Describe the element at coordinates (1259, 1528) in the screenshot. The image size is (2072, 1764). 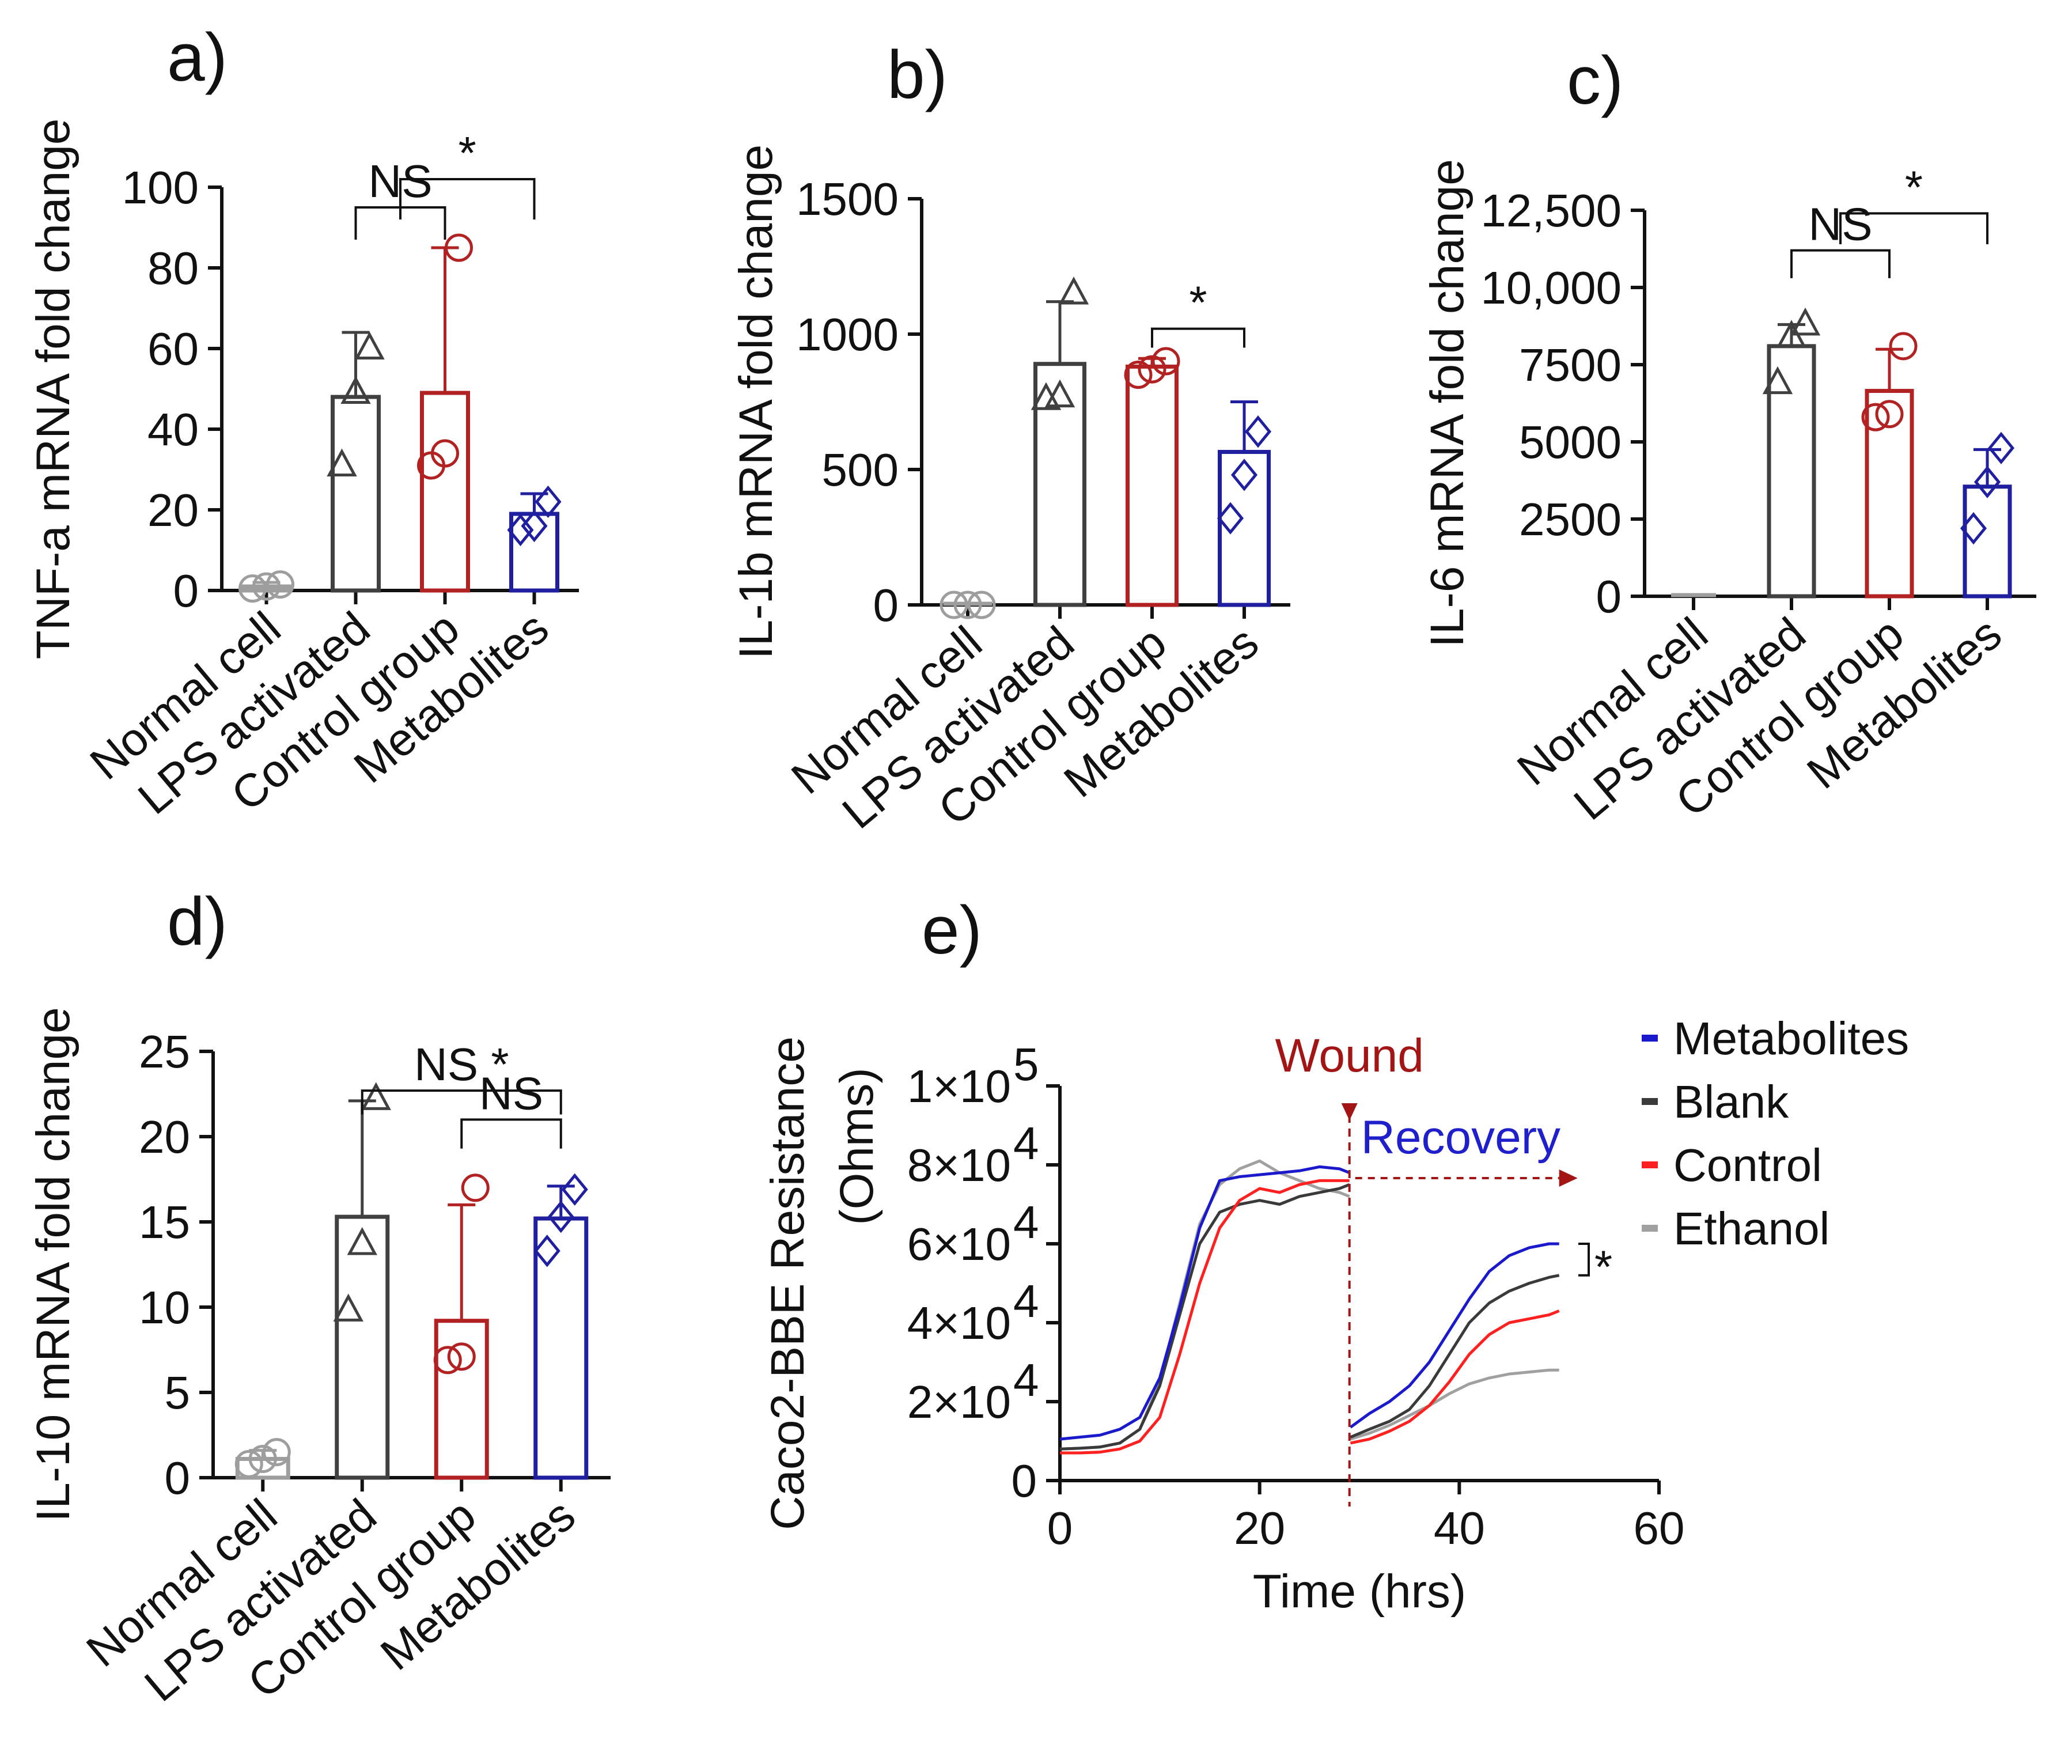
I see `x-tick-label: 20` at that location.